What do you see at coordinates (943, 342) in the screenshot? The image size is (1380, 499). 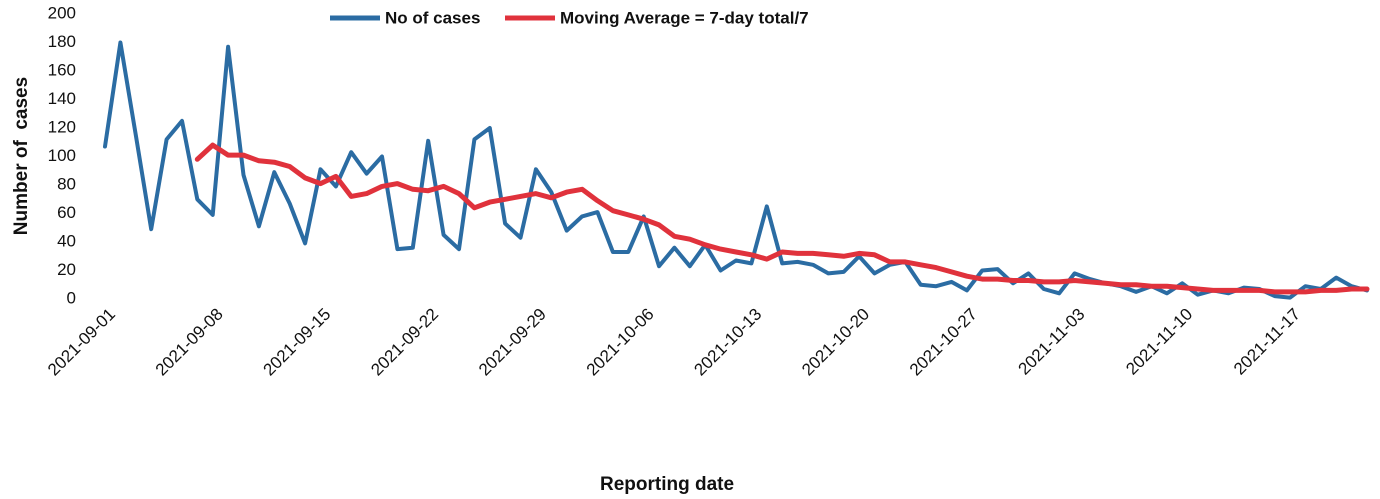 I see `x-tick-label: 2021-10-27` at bounding box center [943, 342].